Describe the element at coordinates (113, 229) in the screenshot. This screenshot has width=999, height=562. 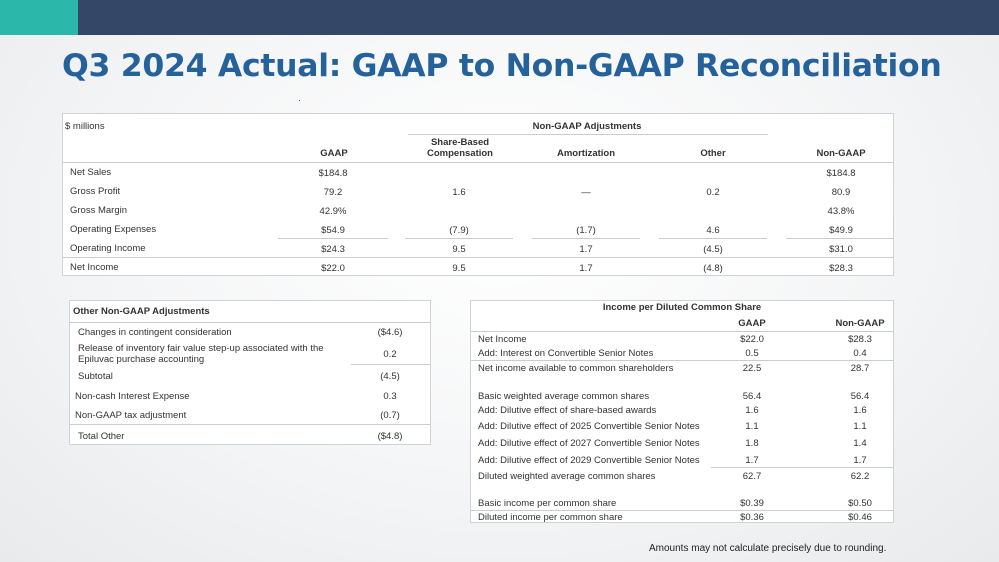
I see `row-label: Operating Expenses` at that location.